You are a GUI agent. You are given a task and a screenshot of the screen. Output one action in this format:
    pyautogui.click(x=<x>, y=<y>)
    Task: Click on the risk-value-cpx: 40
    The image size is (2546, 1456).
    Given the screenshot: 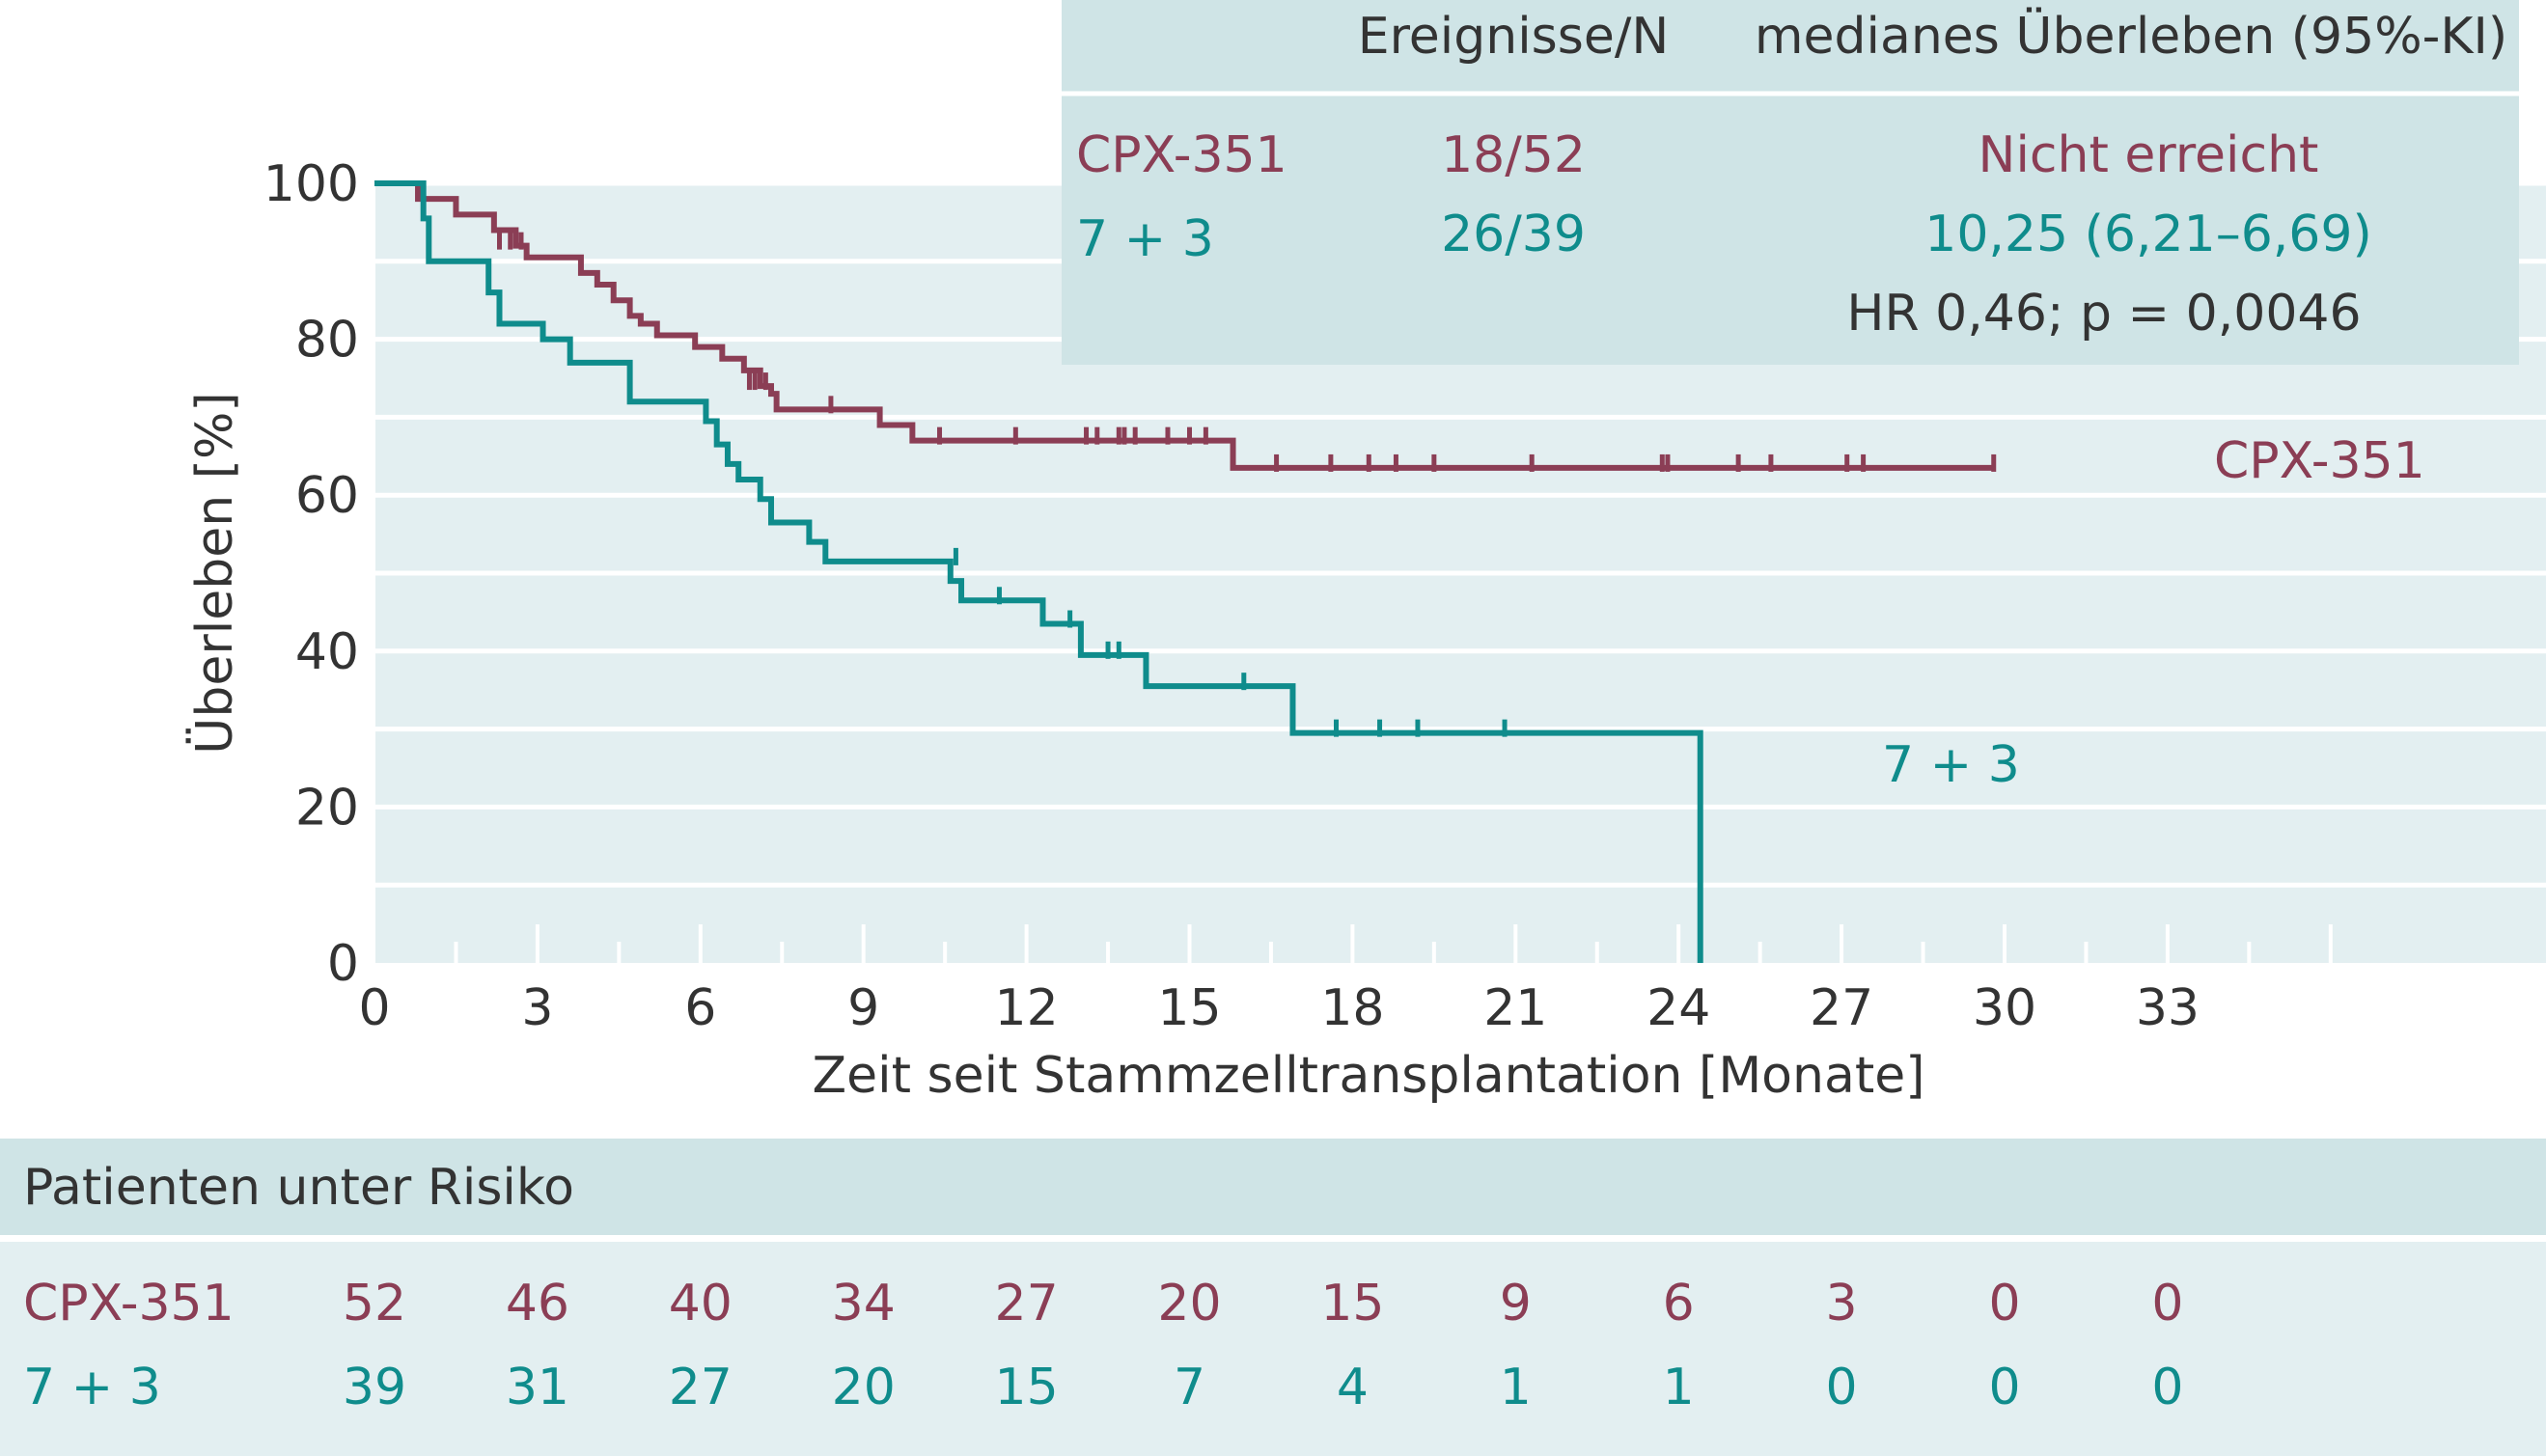 What is the action you would take?
    pyautogui.click(x=701, y=1303)
    